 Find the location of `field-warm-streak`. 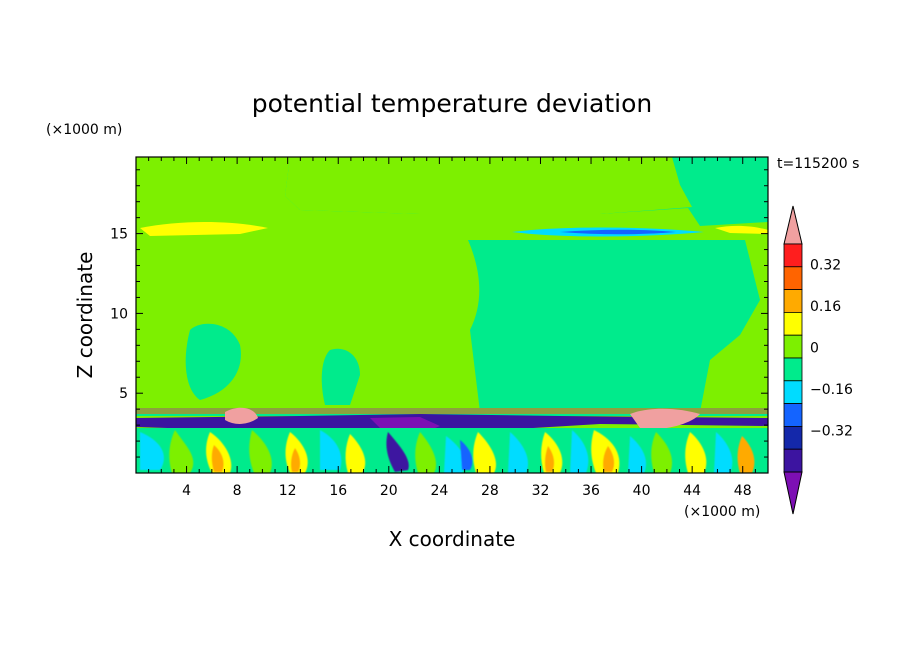

field-warm-streak is located at coordinates (204, 229).